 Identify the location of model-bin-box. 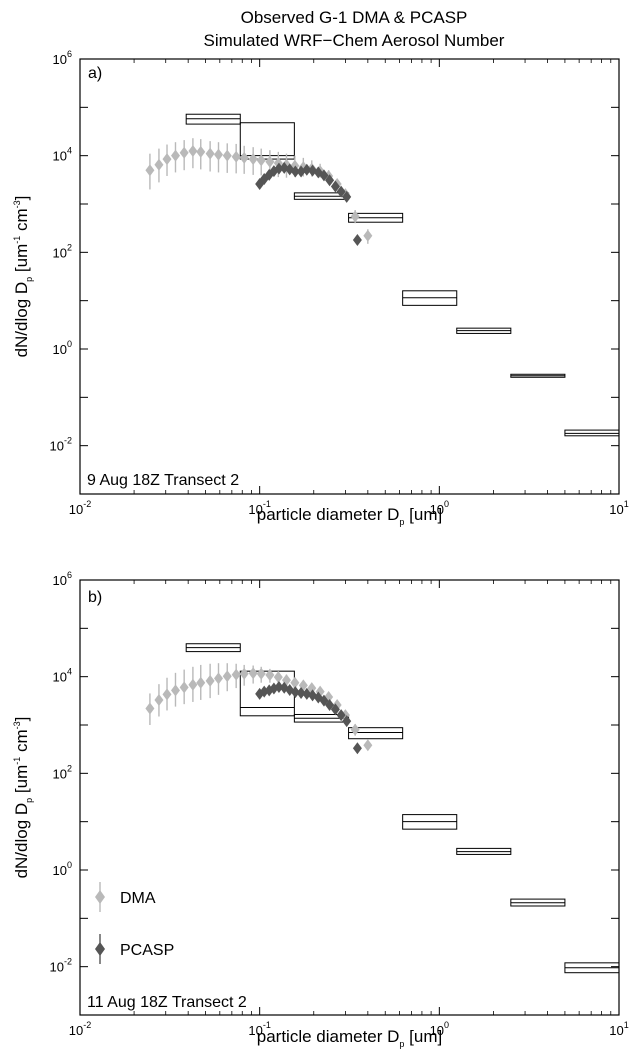
(267, 141).